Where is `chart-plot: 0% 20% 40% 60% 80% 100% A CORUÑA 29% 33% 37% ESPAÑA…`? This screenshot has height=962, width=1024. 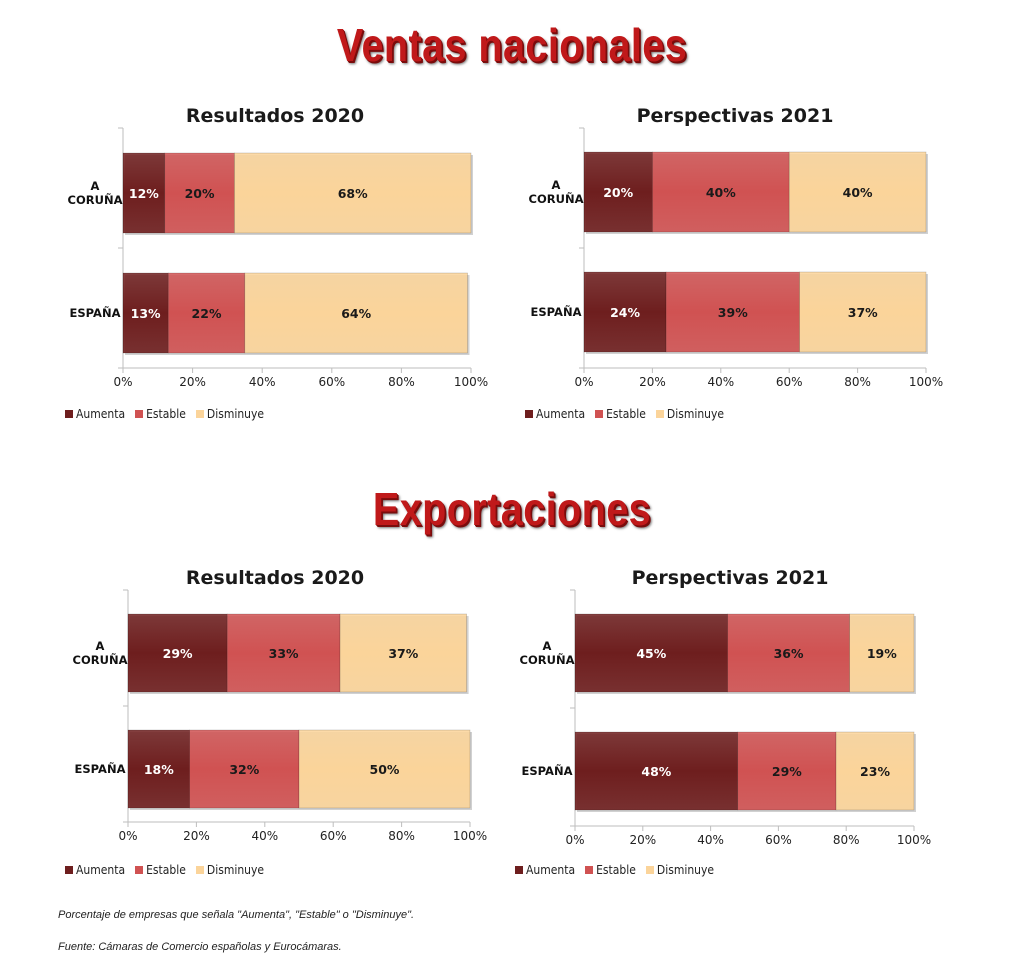
chart-plot: 0% 20% 40% 60% 80% 100% A CORUÑA 29% 33% 37% ESPAÑA… is located at coordinates (280, 716).